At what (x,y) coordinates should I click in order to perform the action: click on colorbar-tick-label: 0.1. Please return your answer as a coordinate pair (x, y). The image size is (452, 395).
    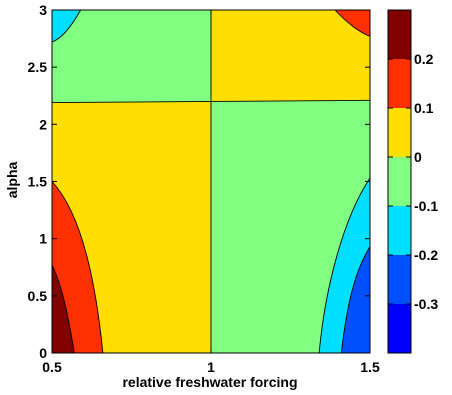
    Looking at the image, I should click on (424, 108).